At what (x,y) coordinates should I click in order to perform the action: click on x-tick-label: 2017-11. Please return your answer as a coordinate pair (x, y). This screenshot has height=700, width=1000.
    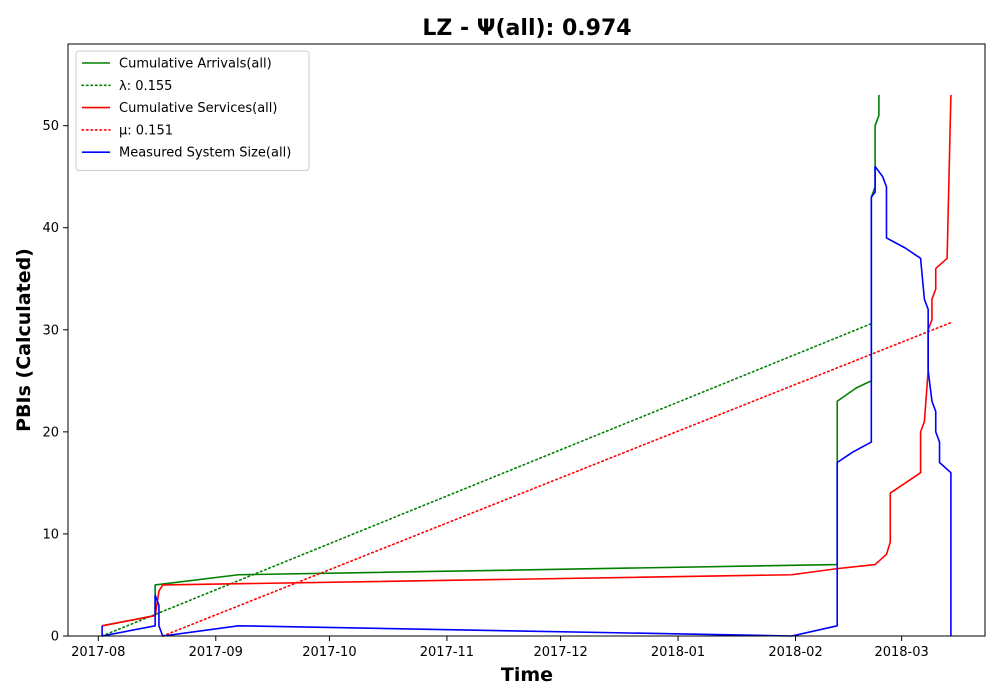
    Looking at the image, I should click on (447, 652).